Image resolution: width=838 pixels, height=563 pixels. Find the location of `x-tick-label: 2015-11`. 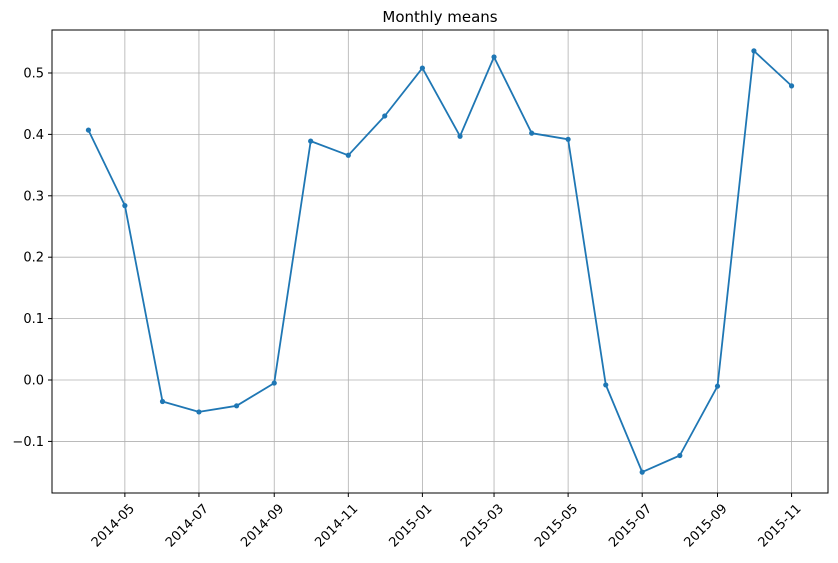

x-tick-label: 2015-11 is located at coordinates (780, 525).